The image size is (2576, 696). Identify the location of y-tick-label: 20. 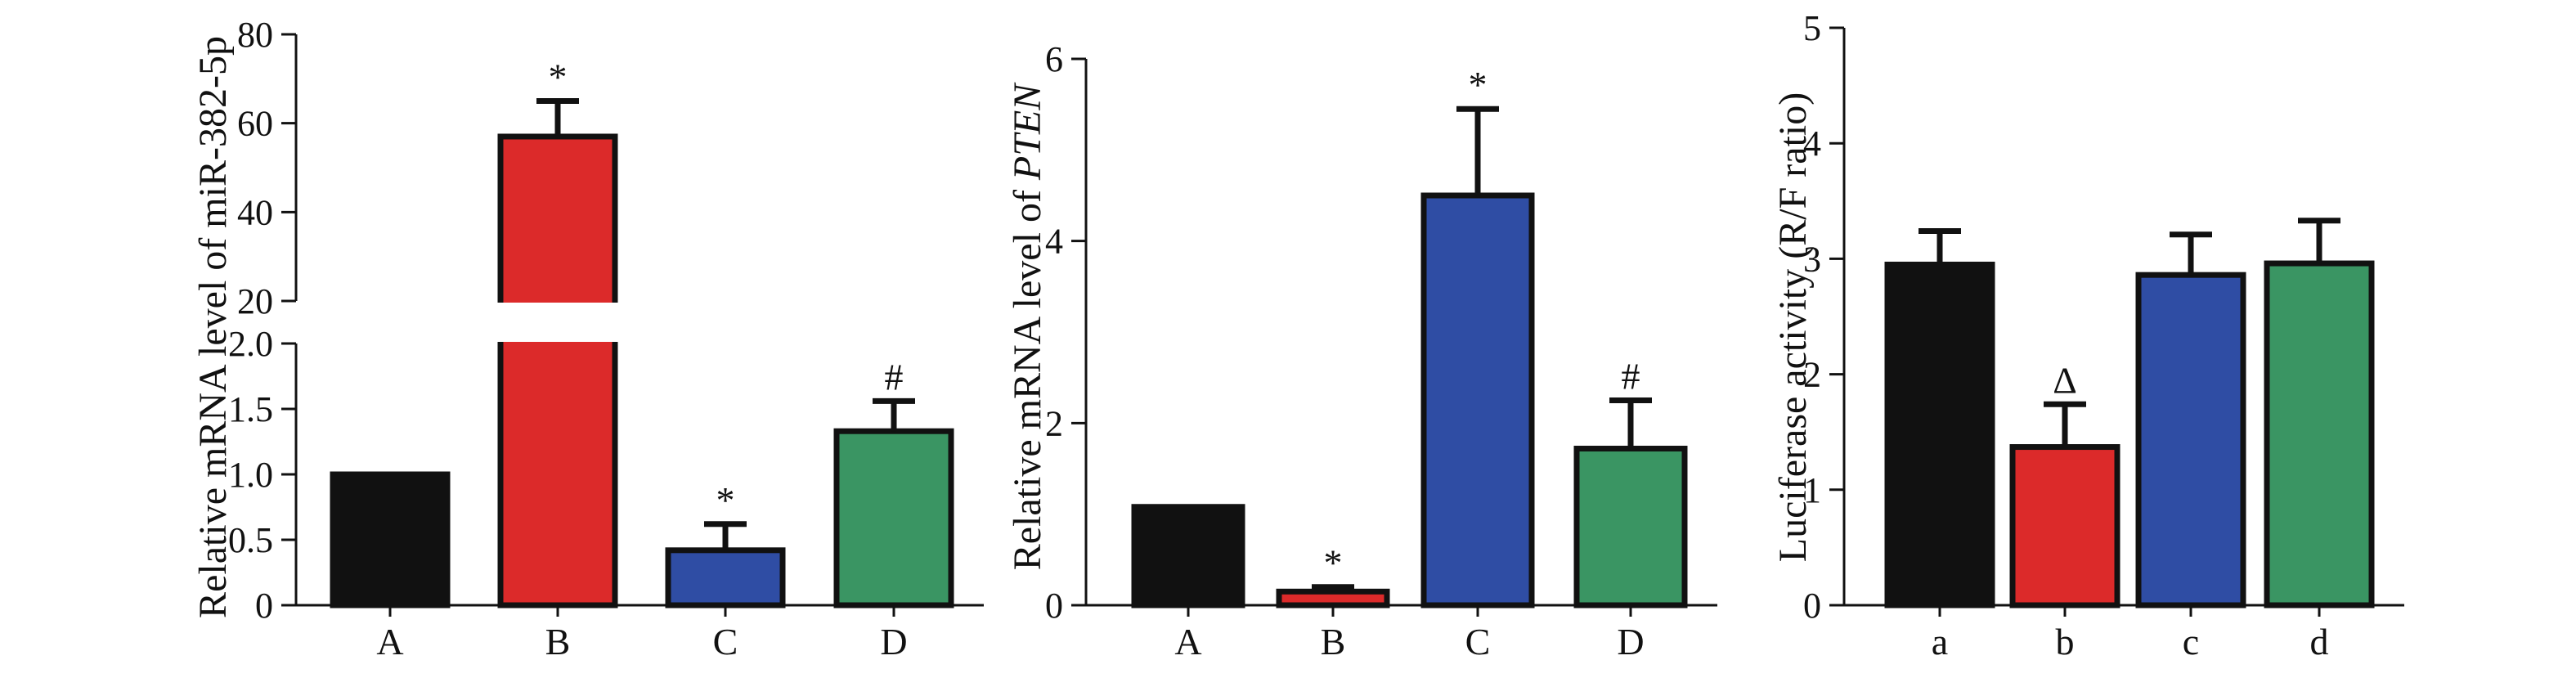
(255, 301).